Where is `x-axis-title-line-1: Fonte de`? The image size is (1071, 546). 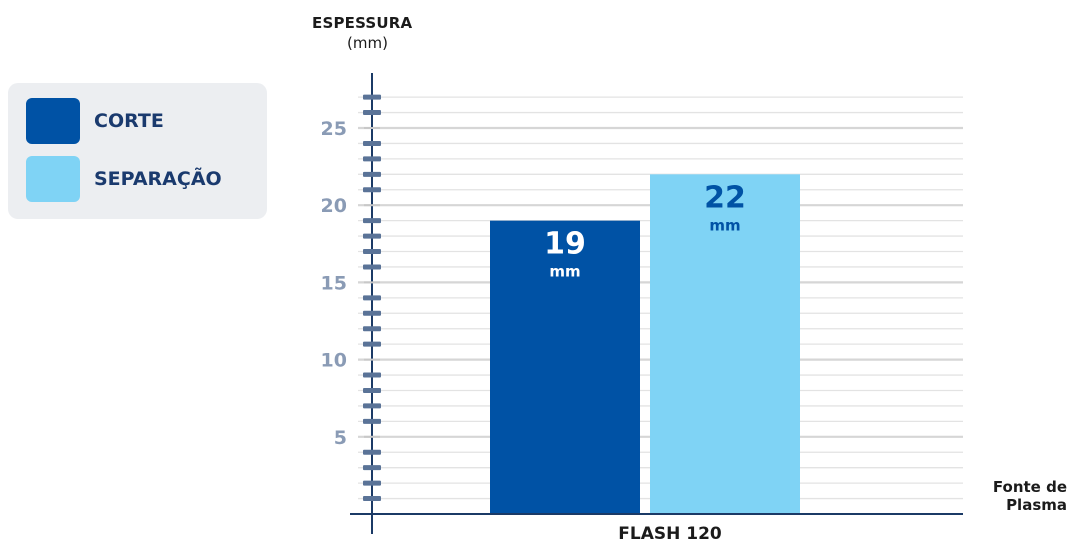
x-axis-title-line-1: Fonte de is located at coordinates (1029, 487).